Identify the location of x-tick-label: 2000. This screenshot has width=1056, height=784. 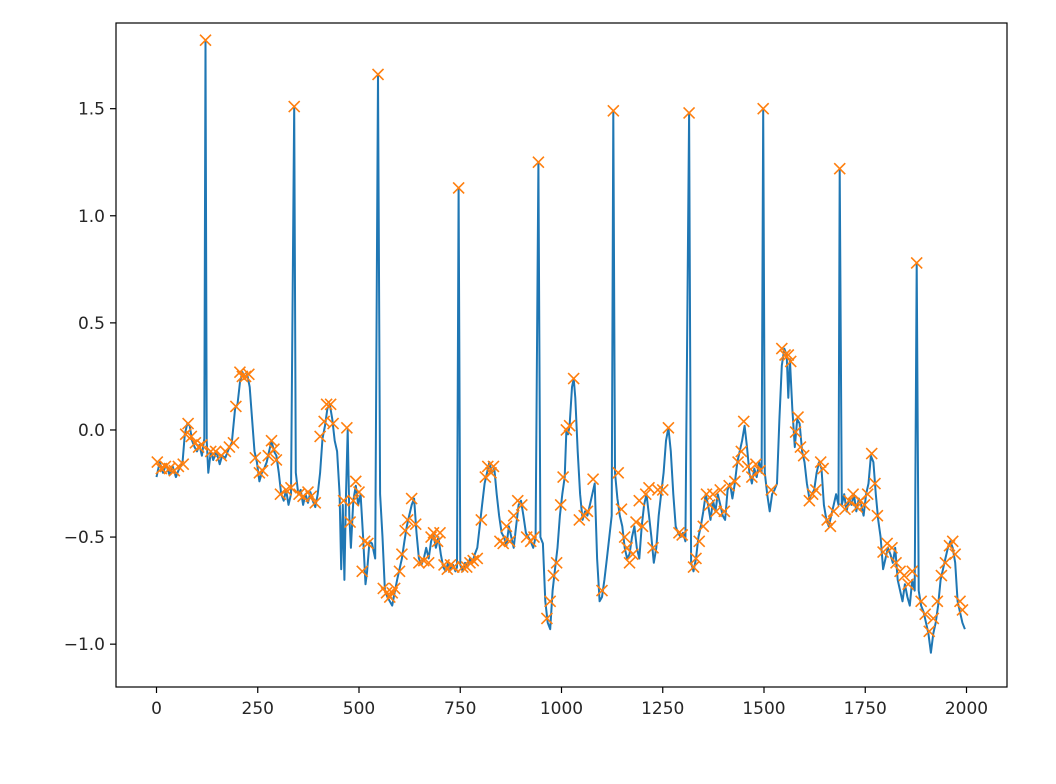
(966, 709).